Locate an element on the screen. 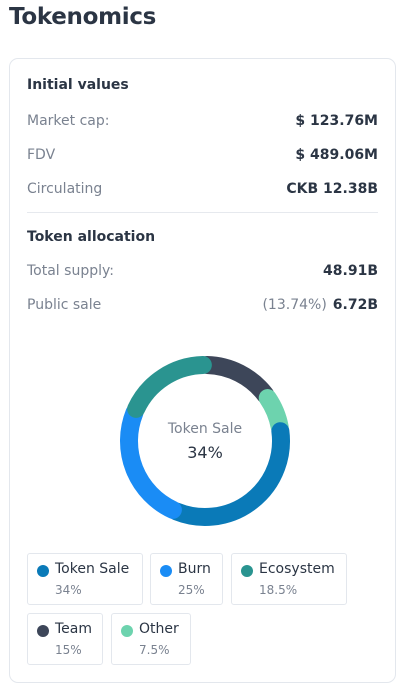  legend-name: Ecosystem is located at coordinates (297, 569).